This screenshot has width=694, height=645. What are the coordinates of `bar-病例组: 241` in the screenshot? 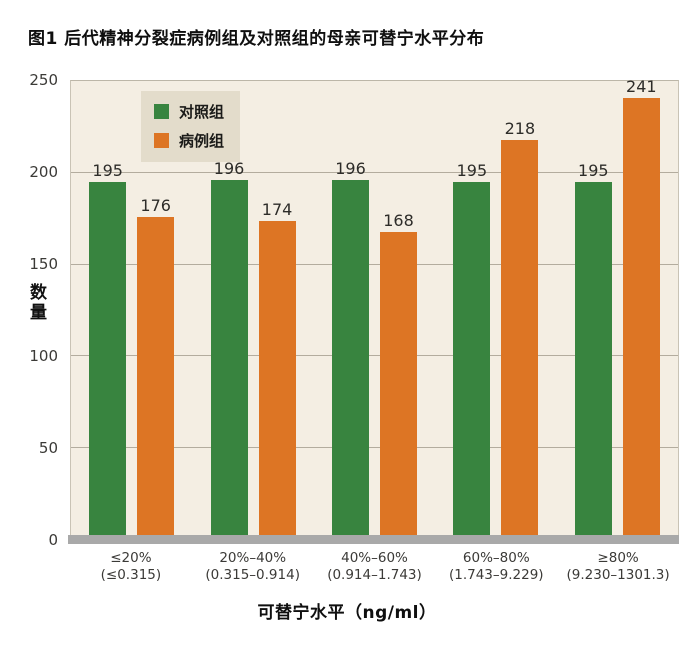 It's located at (641, 308).